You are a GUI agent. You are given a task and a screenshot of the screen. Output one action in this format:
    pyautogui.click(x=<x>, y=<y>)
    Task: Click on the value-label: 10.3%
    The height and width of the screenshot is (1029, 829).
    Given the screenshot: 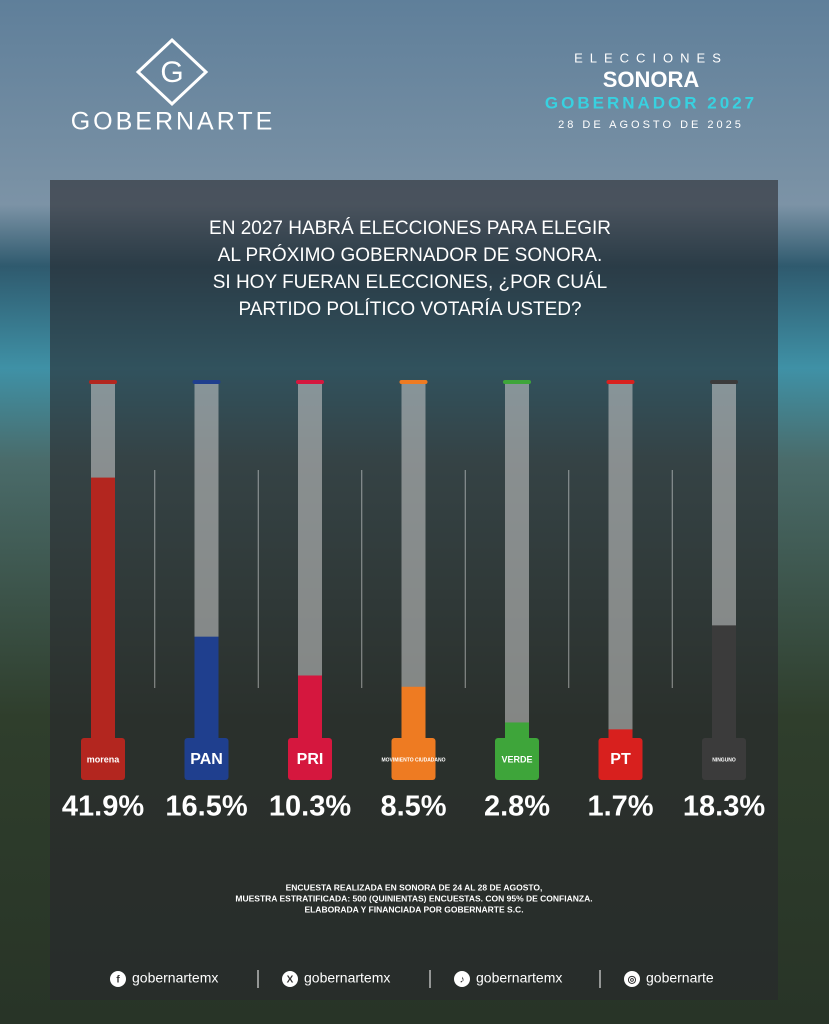 What is the action you would take?
    pyautogui.click(x=310, y=807)
    